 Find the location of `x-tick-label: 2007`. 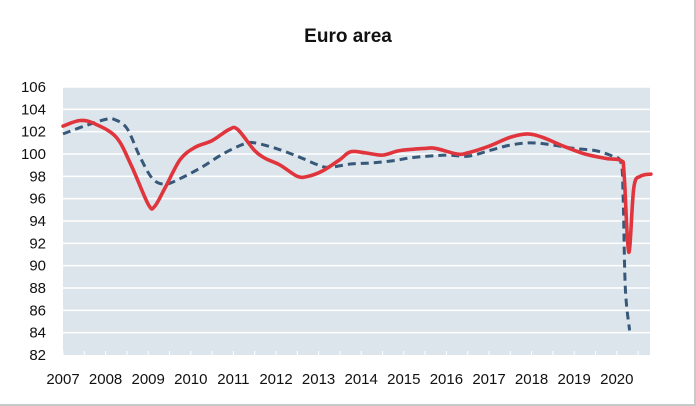

x-tick-label: 2007 is located at coordinates (62, 379).